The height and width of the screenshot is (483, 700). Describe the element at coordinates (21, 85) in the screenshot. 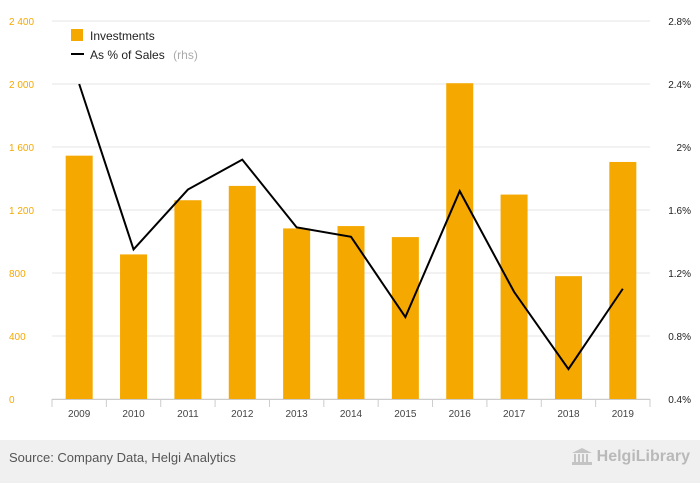

I see `left-tick-label: 2 000` at that location.